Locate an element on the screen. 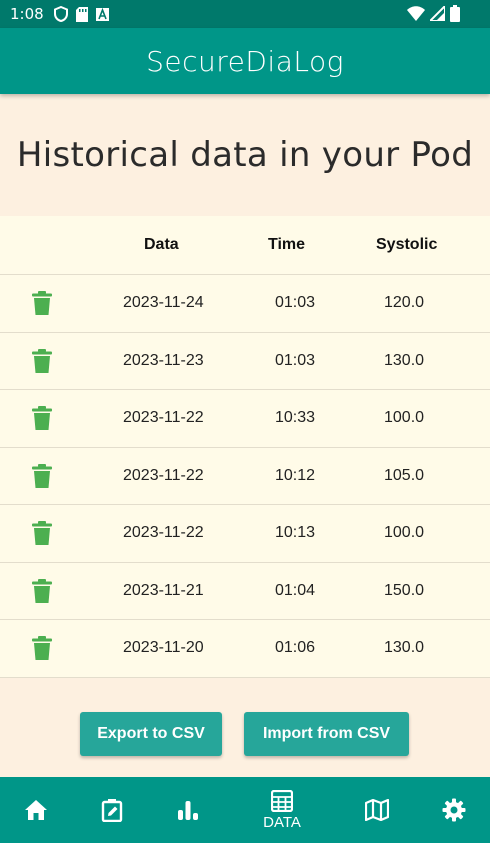  page-title: Historical data in your Pod is located at coordinates (245, 155).